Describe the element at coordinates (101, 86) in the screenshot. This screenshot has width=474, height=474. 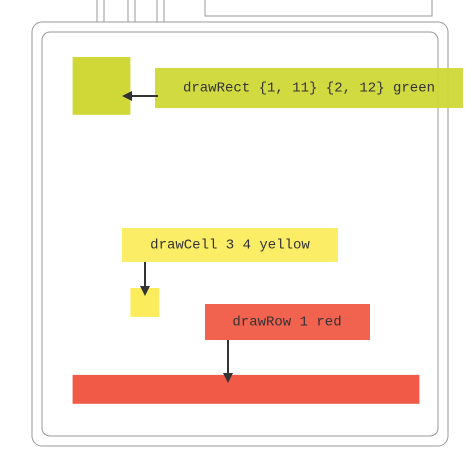
I see `green-rect` at that location.